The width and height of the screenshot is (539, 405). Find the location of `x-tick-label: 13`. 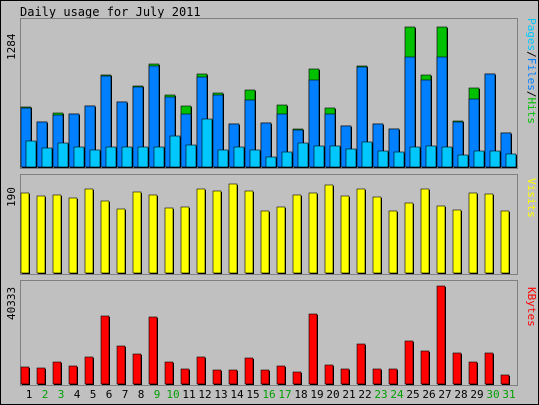

x-tick-label: 13 is located at coordinates (220, 394).